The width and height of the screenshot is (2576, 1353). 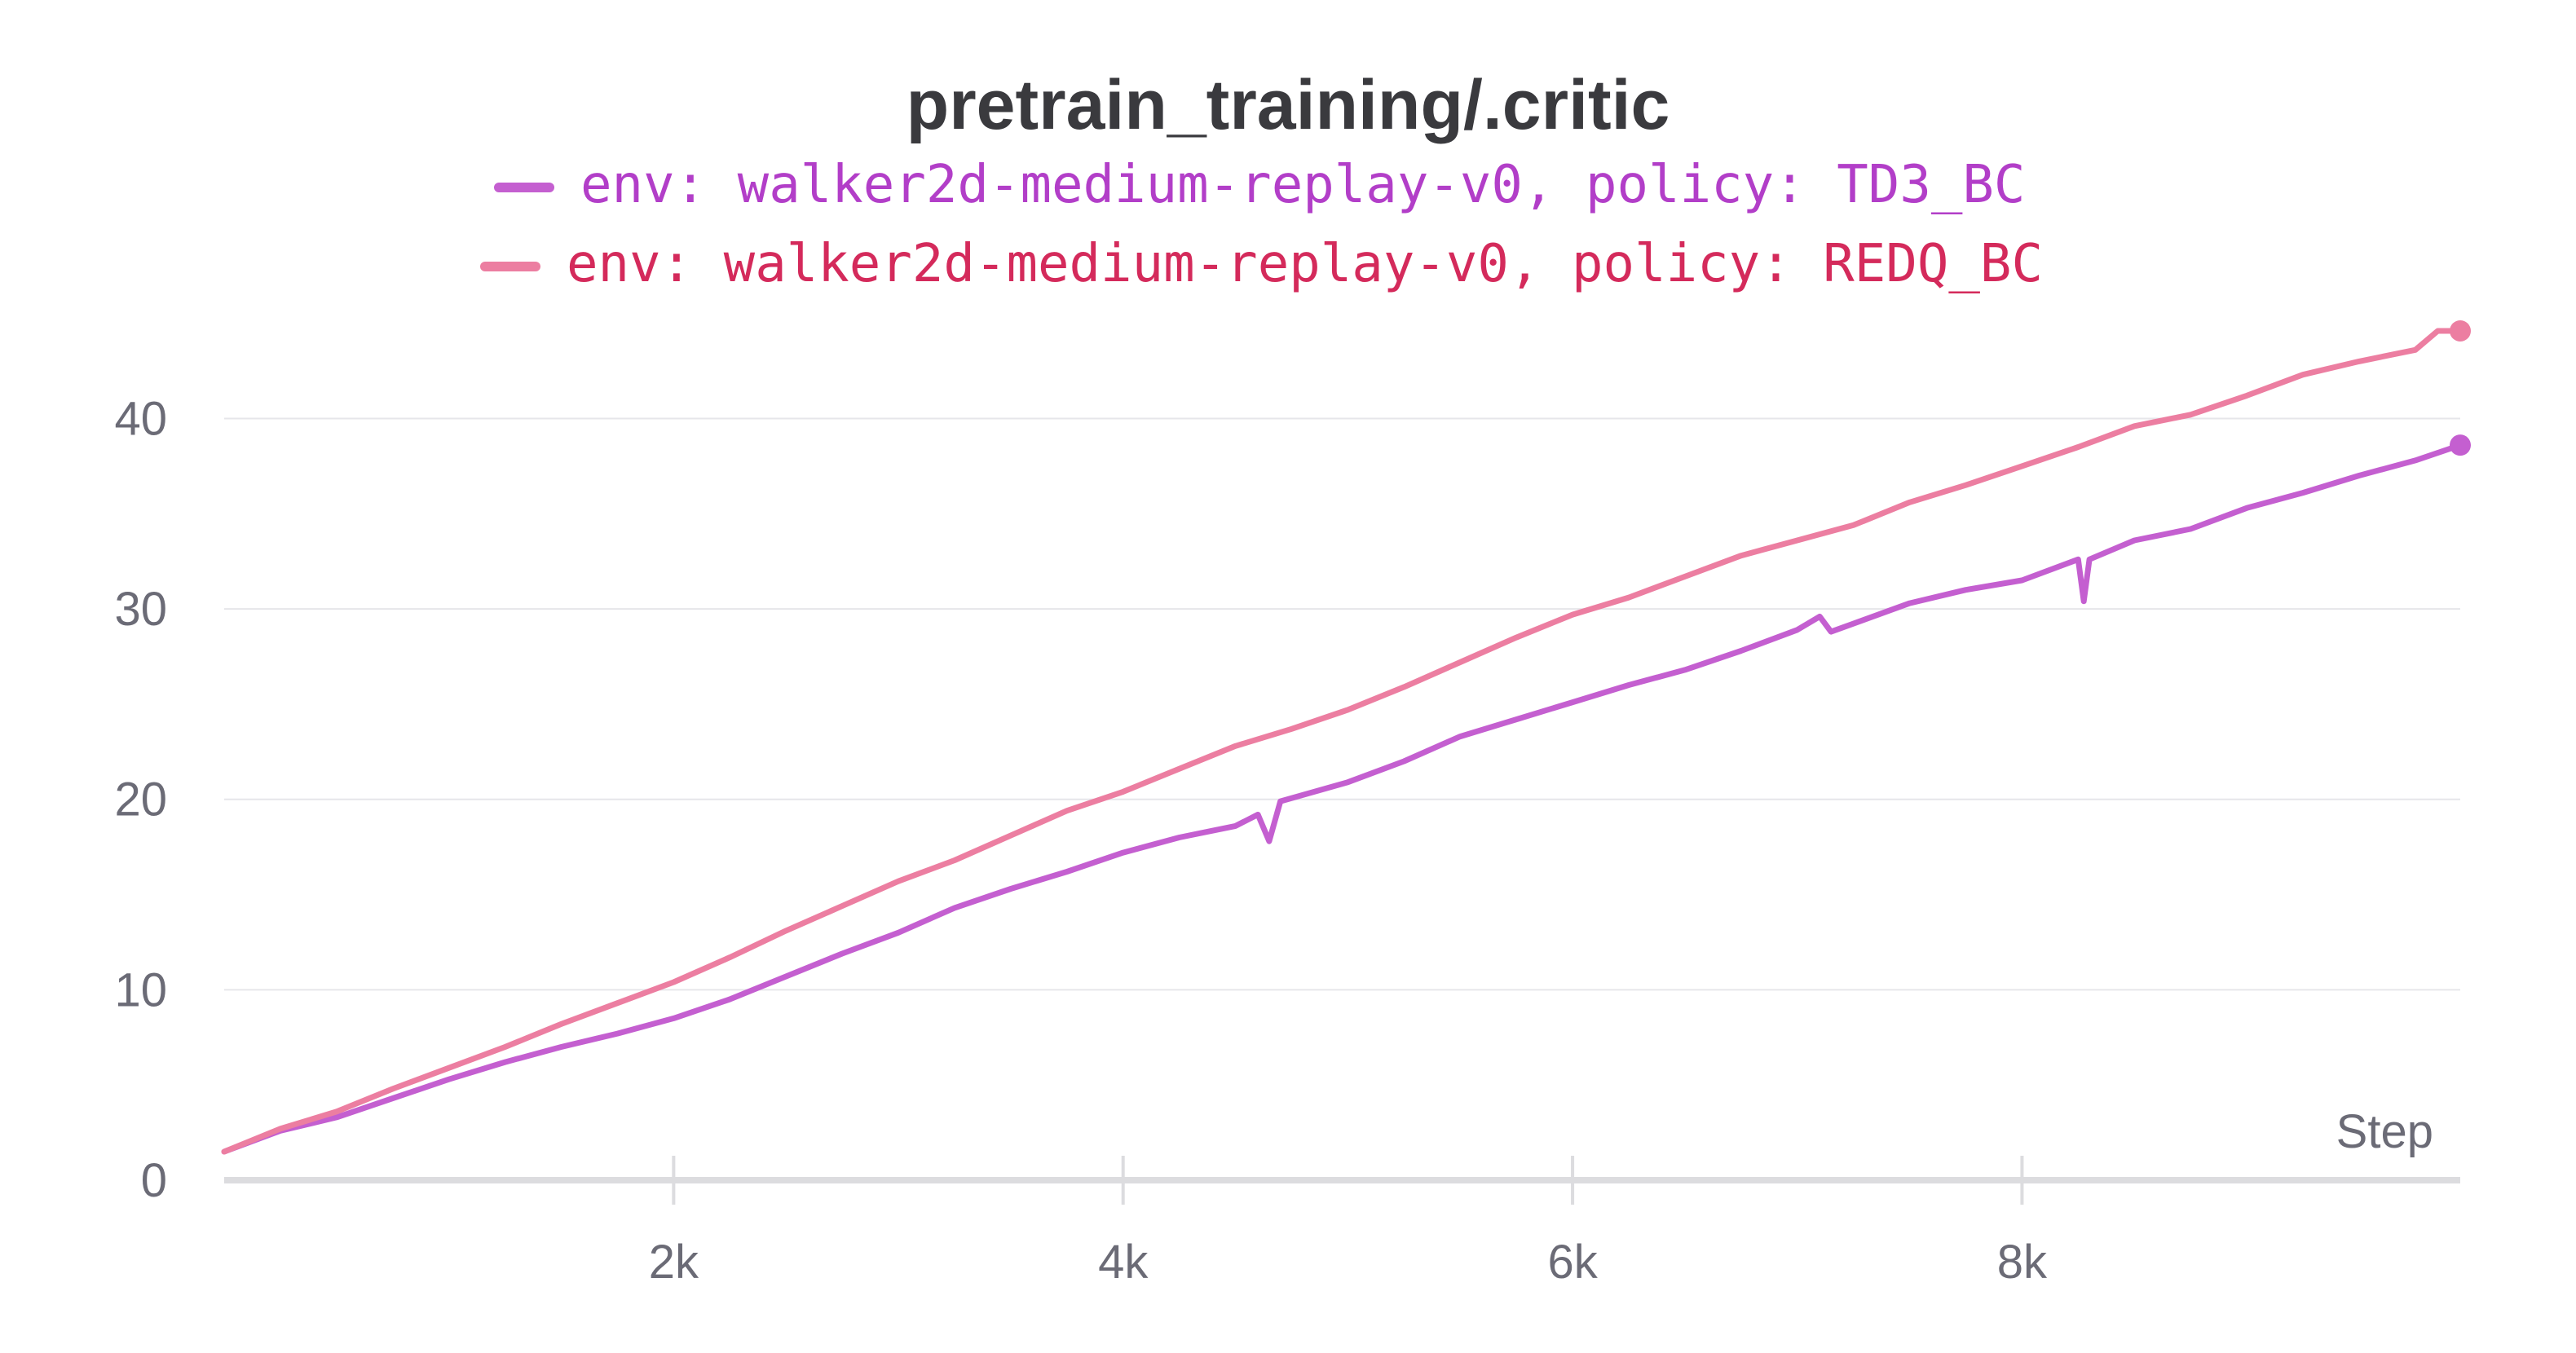 What do you see at coordinates (2384, 1131) in the screenshot?
I see `x-axis-label: Step` at bounding box center [2384, 1131].